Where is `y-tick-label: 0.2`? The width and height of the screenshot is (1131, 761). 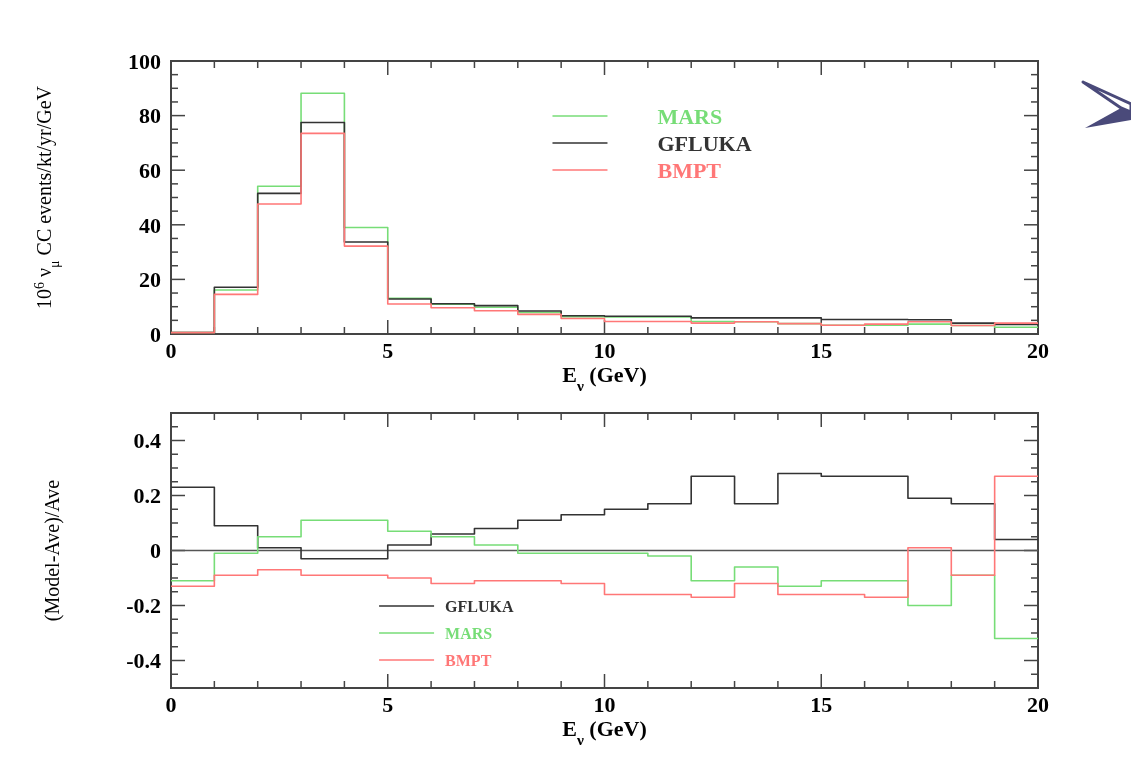 y-tick-label: 0.2 is located at coordinates (147, 496).